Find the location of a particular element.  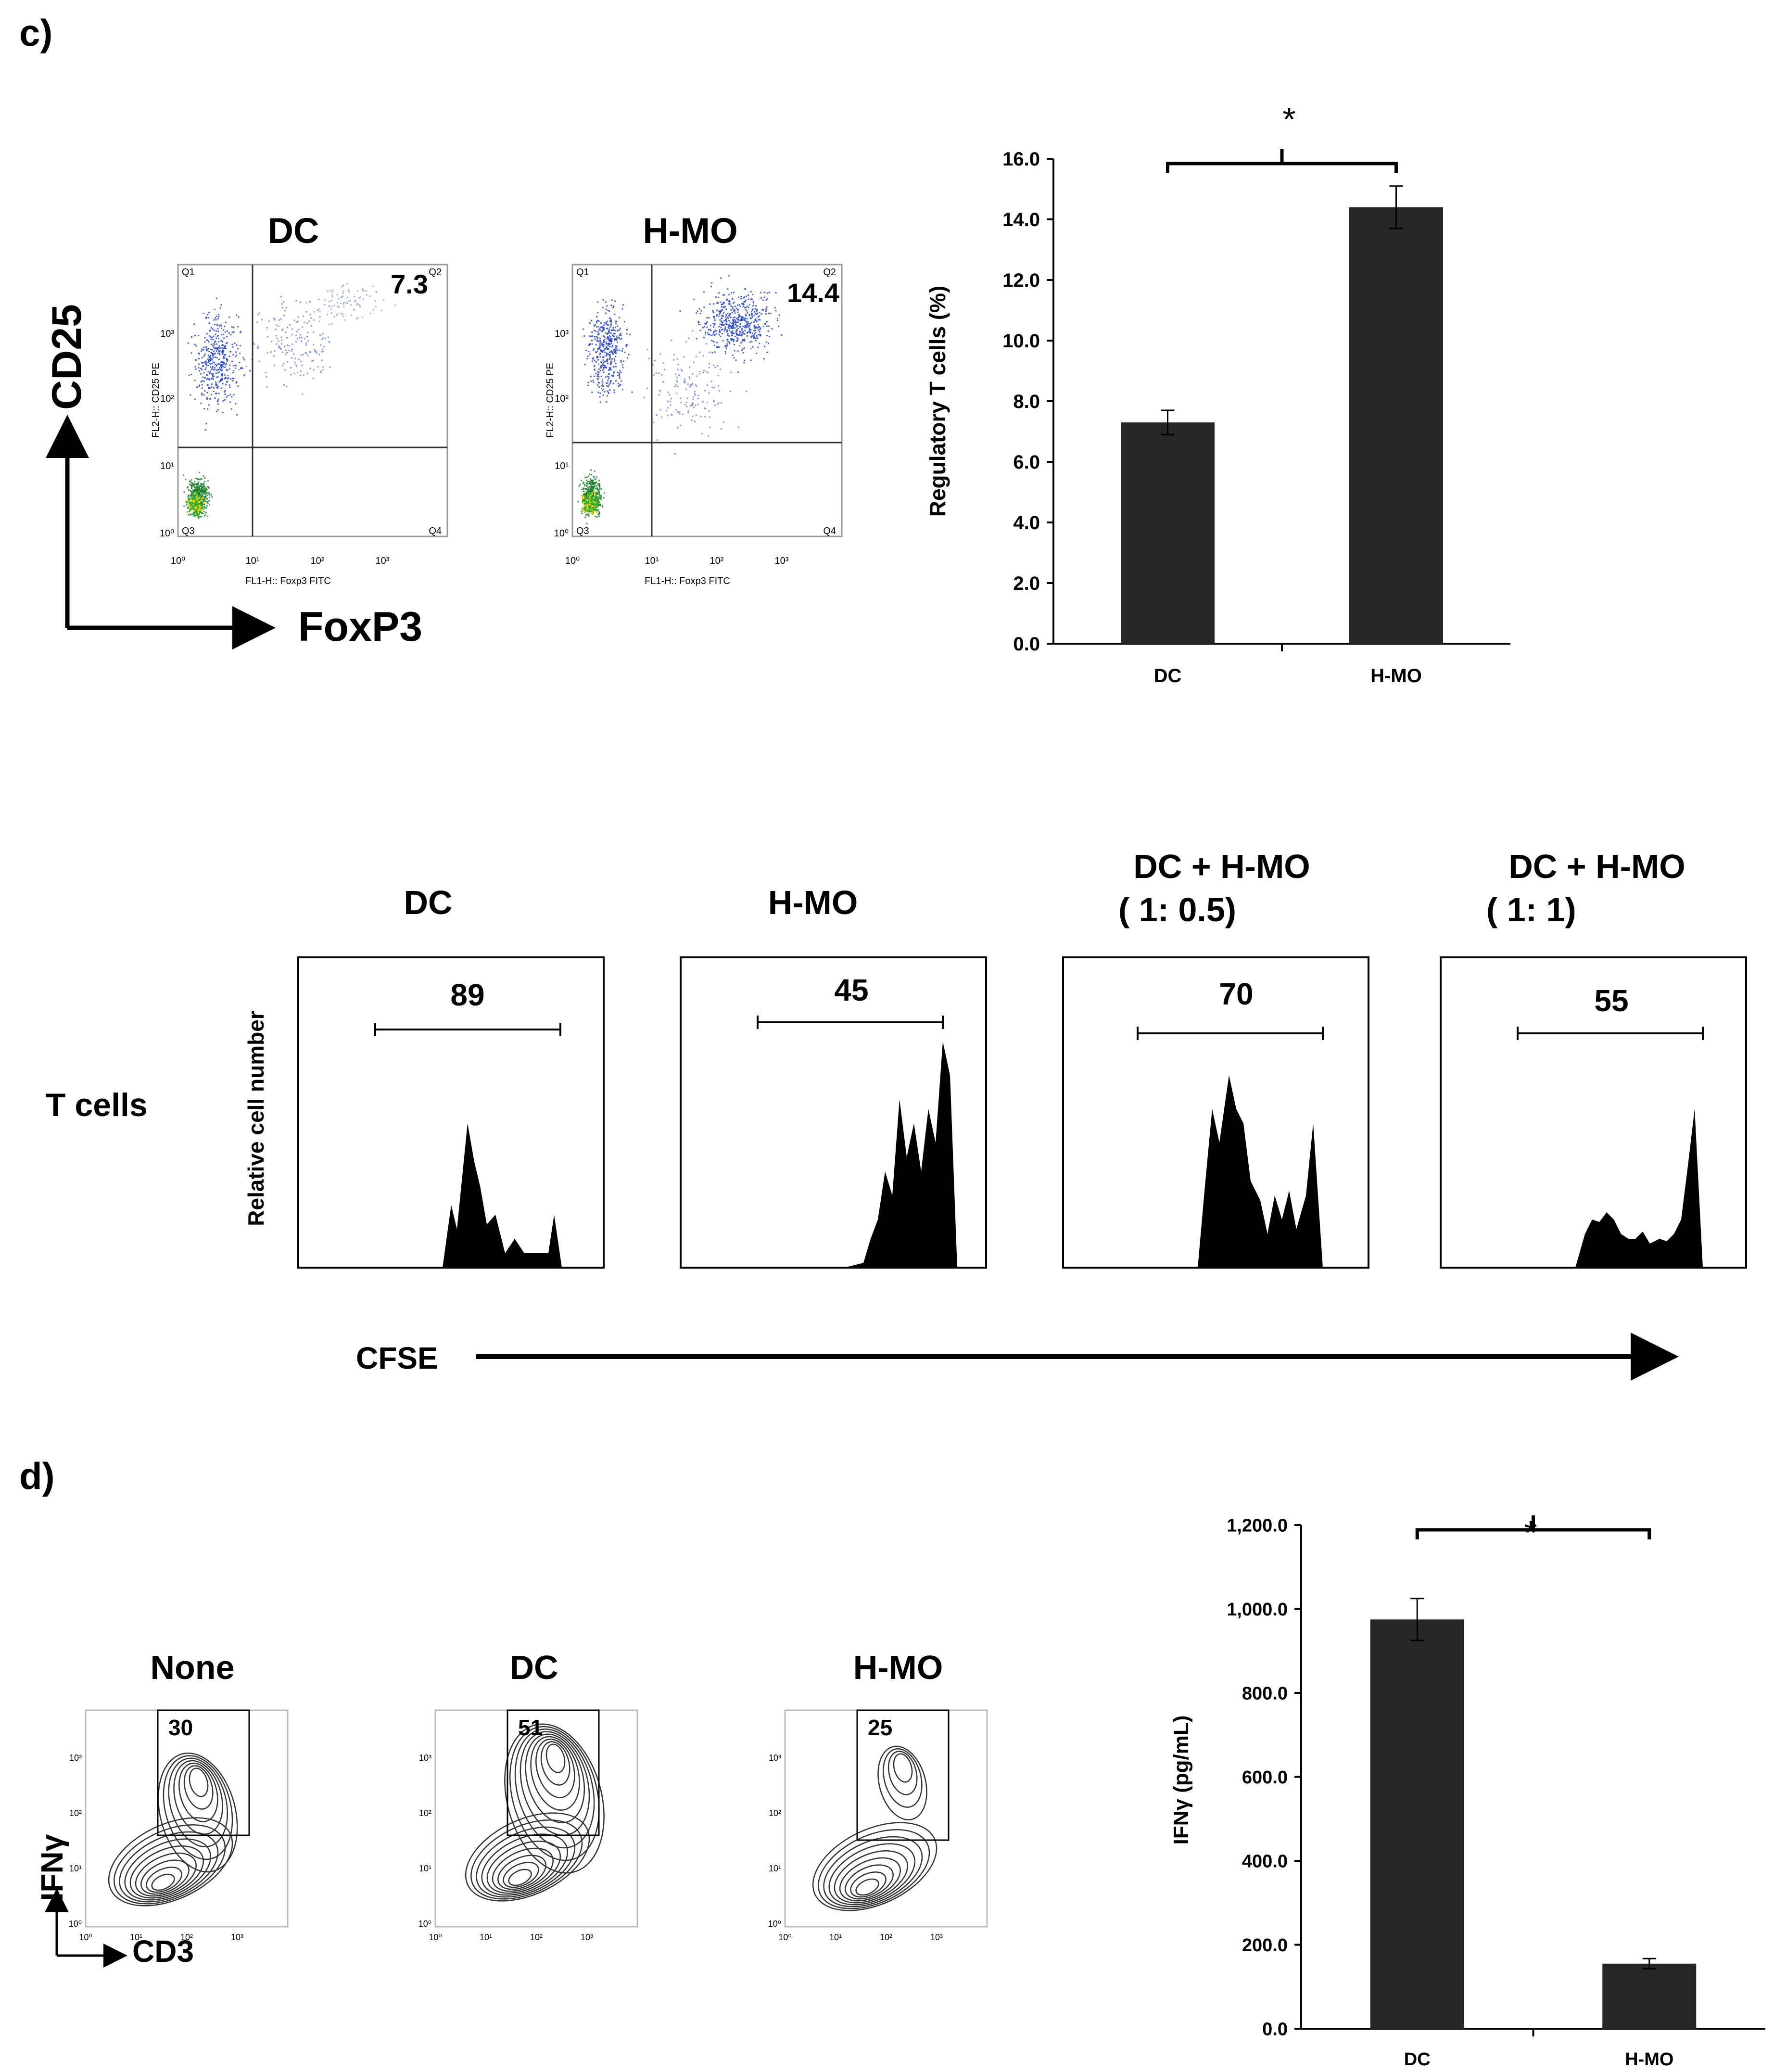

contour-none: None 10⁰ 10¹ 10² 10³ 10⁰ 10¹ 10² 10³ 30 is located at coordinates (179, 1795).